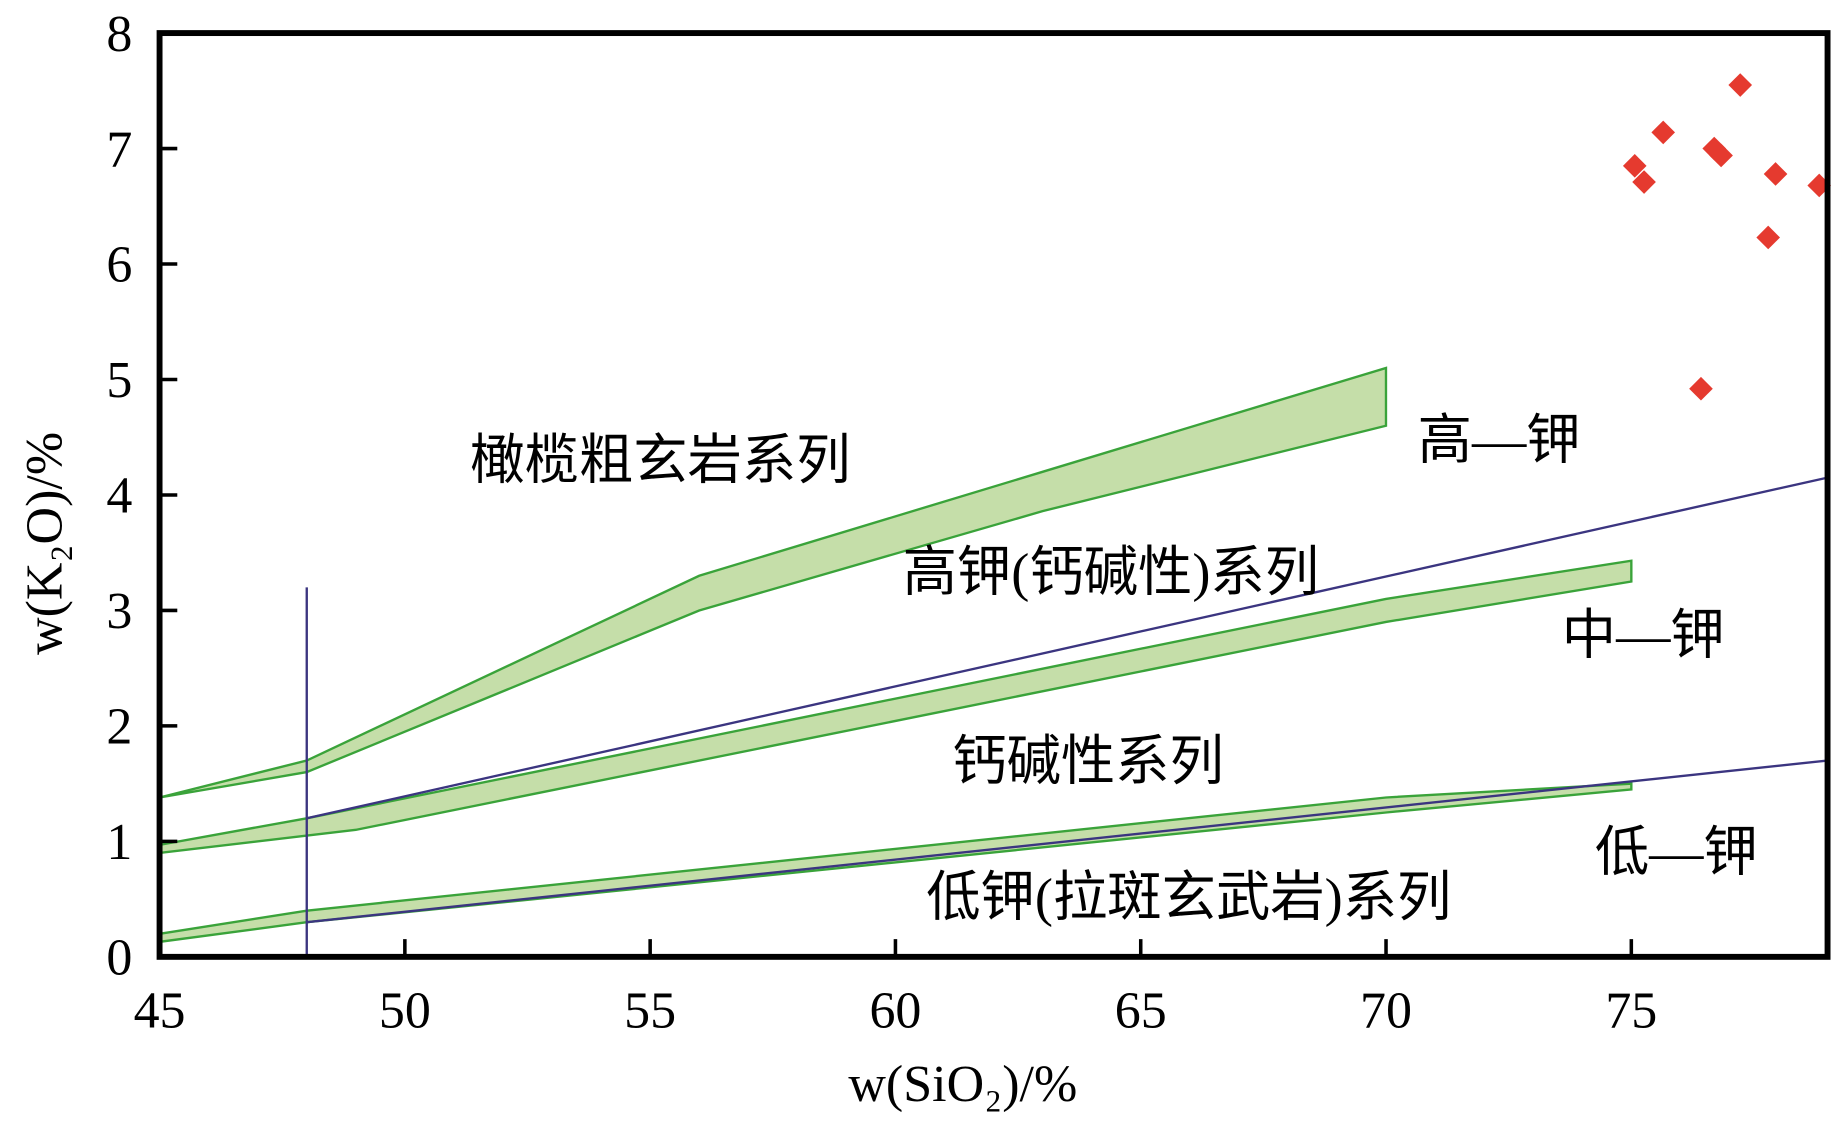 This screenshot has width=1843, height=1124. What do you see at coordinates (119, 611) in the screenshot?
I see `y-tick-label: 3` at bounding box center [119, 611].